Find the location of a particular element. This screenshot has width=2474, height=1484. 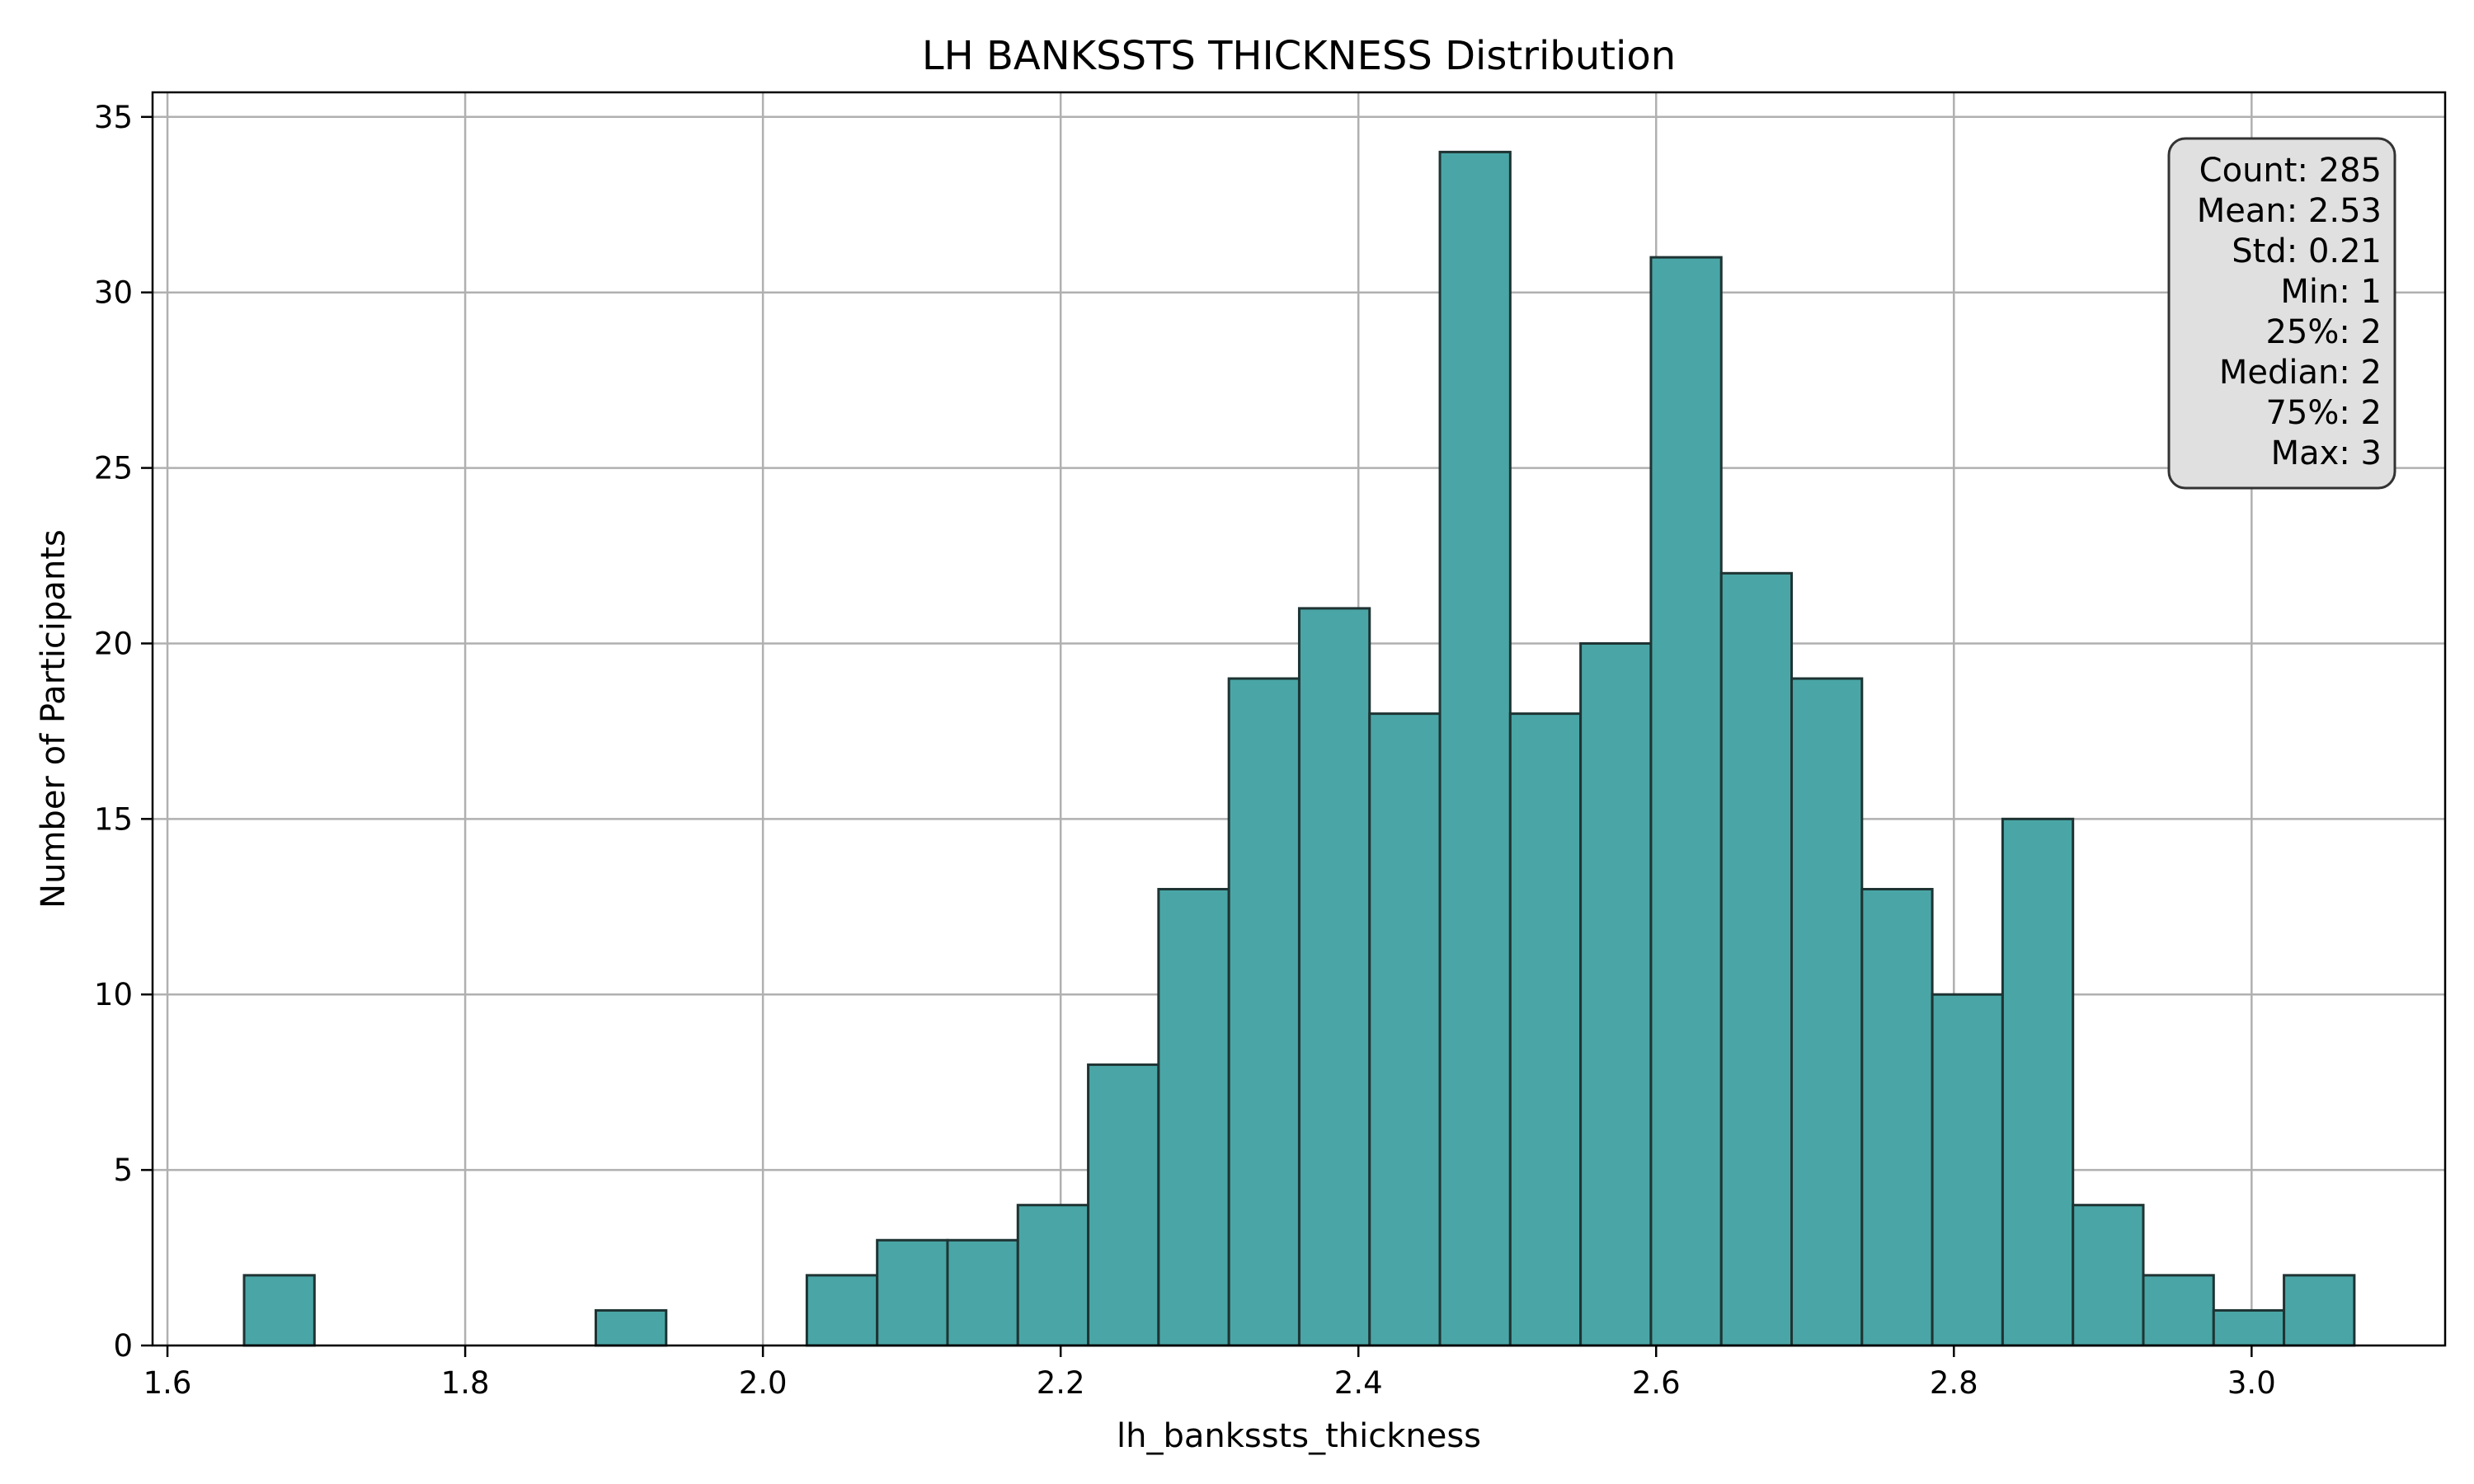

stats-box-background is located at coordinates (2281, 313).